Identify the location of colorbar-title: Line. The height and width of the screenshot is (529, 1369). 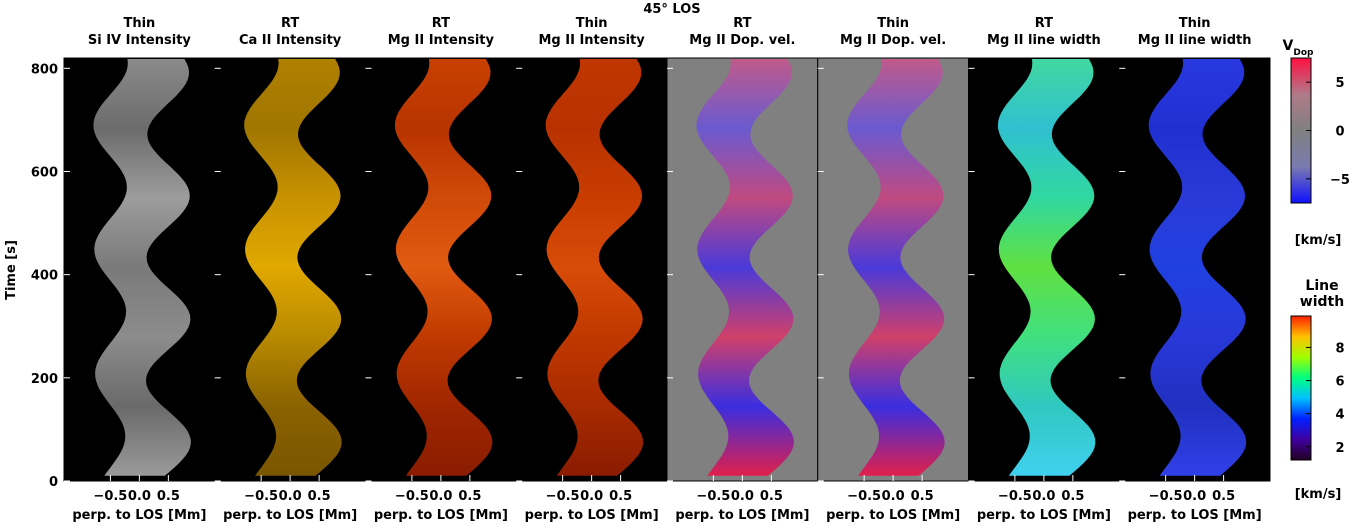
(1321, 286).